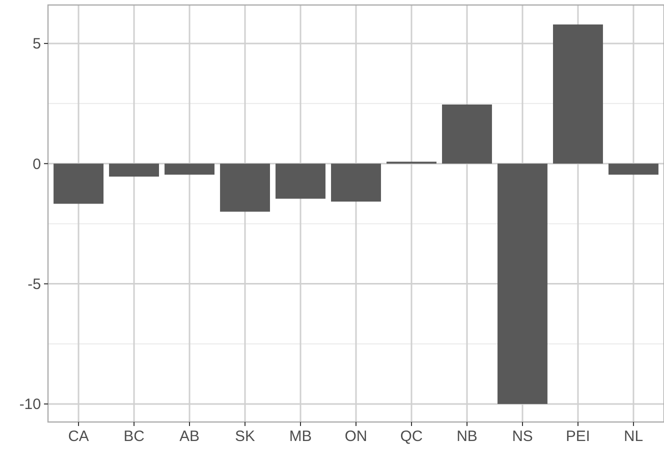 The image size is (664, 455). Describe the element at coordinates (245, 436) in the screenshot. I see `x-tick-label: SK` at that location.